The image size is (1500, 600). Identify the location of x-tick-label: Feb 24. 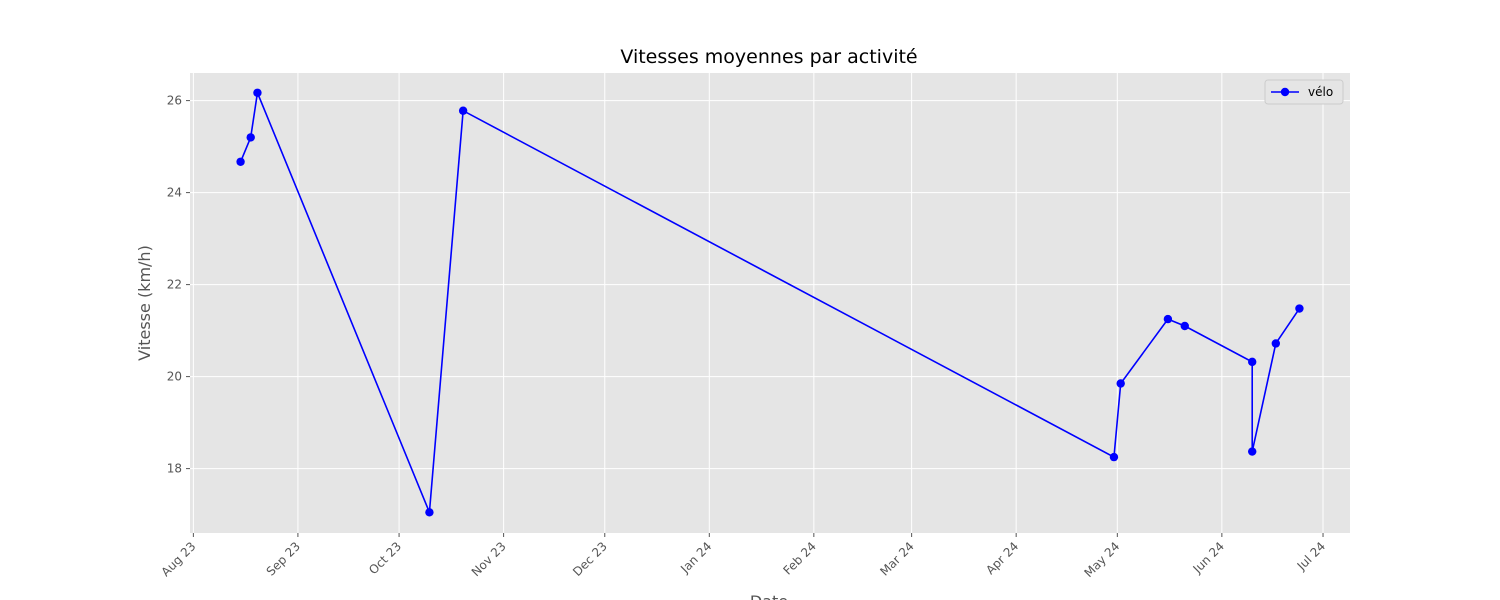
(800, 558).